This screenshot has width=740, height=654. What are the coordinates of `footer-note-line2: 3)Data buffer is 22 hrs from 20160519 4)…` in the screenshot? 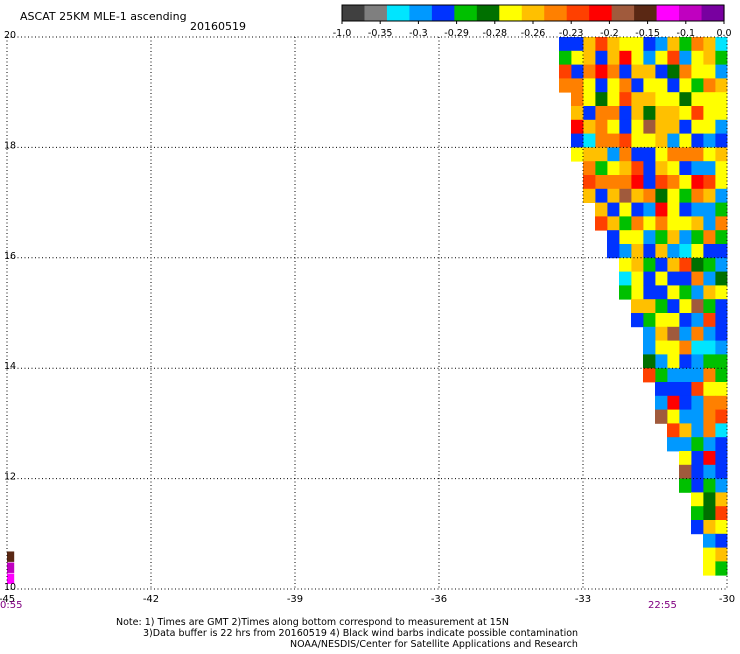 It's located at (360, 633).